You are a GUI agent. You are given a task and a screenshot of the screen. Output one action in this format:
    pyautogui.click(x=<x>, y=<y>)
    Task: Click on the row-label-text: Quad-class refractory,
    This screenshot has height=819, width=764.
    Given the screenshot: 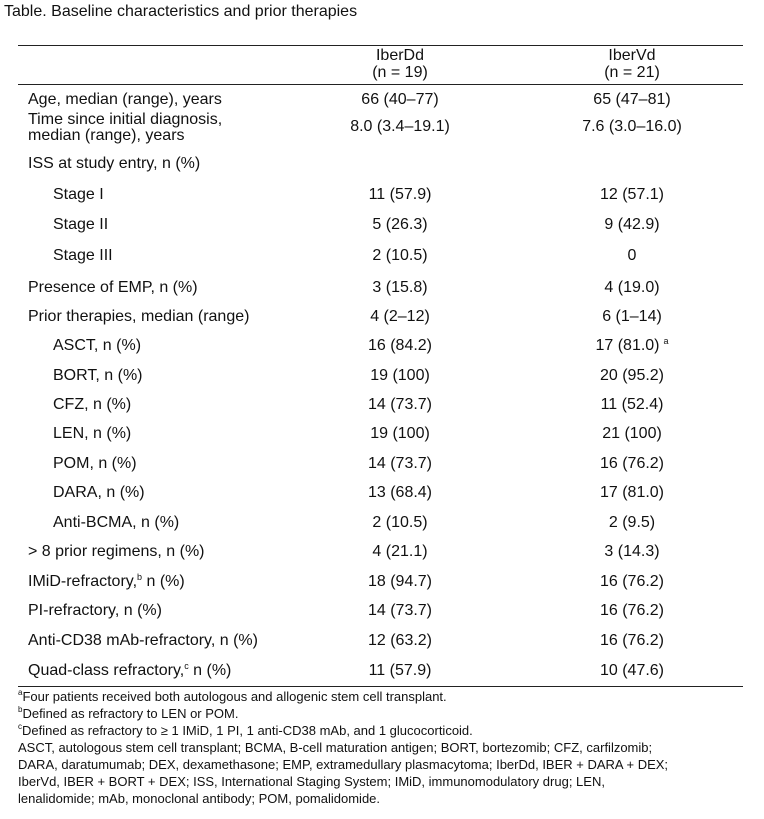 What is the action you would take?
    pyautogui.click(x=106, y=670)
    